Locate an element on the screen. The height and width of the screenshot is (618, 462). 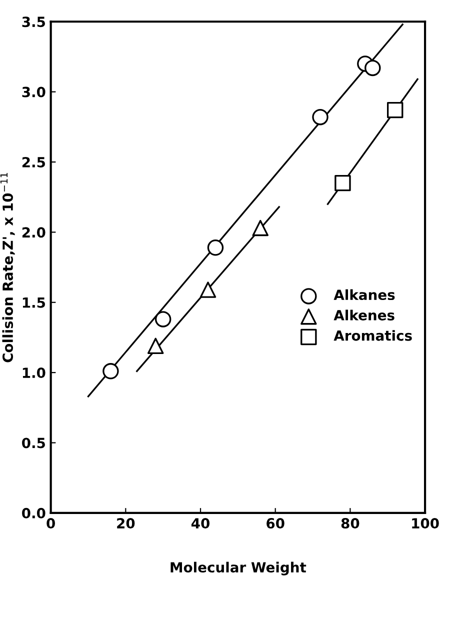
x-tick-label: 20 is located at coordinates (126, 523).